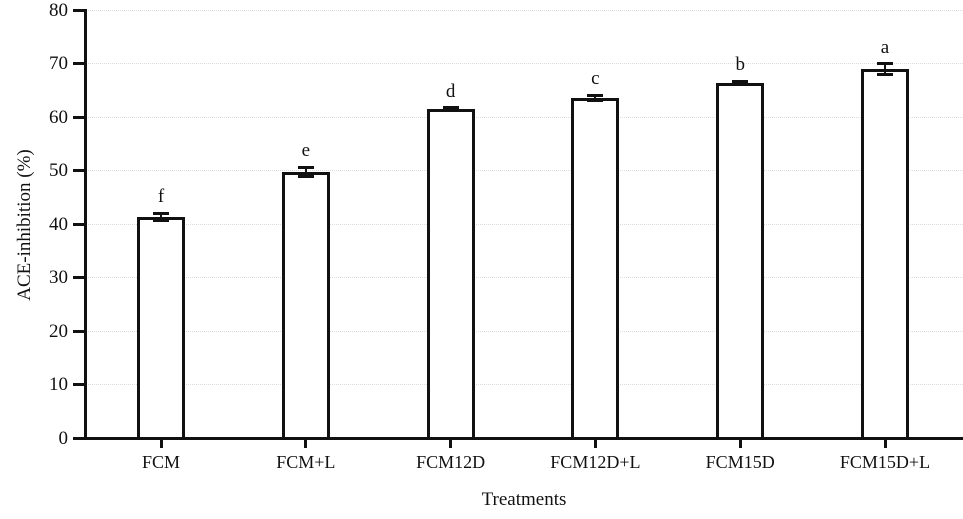 The height and width of the screenshot is (519, 963). Describe the element at coordinates (161, 197) in the screenshot. I see `significance-letter: f` at that location.